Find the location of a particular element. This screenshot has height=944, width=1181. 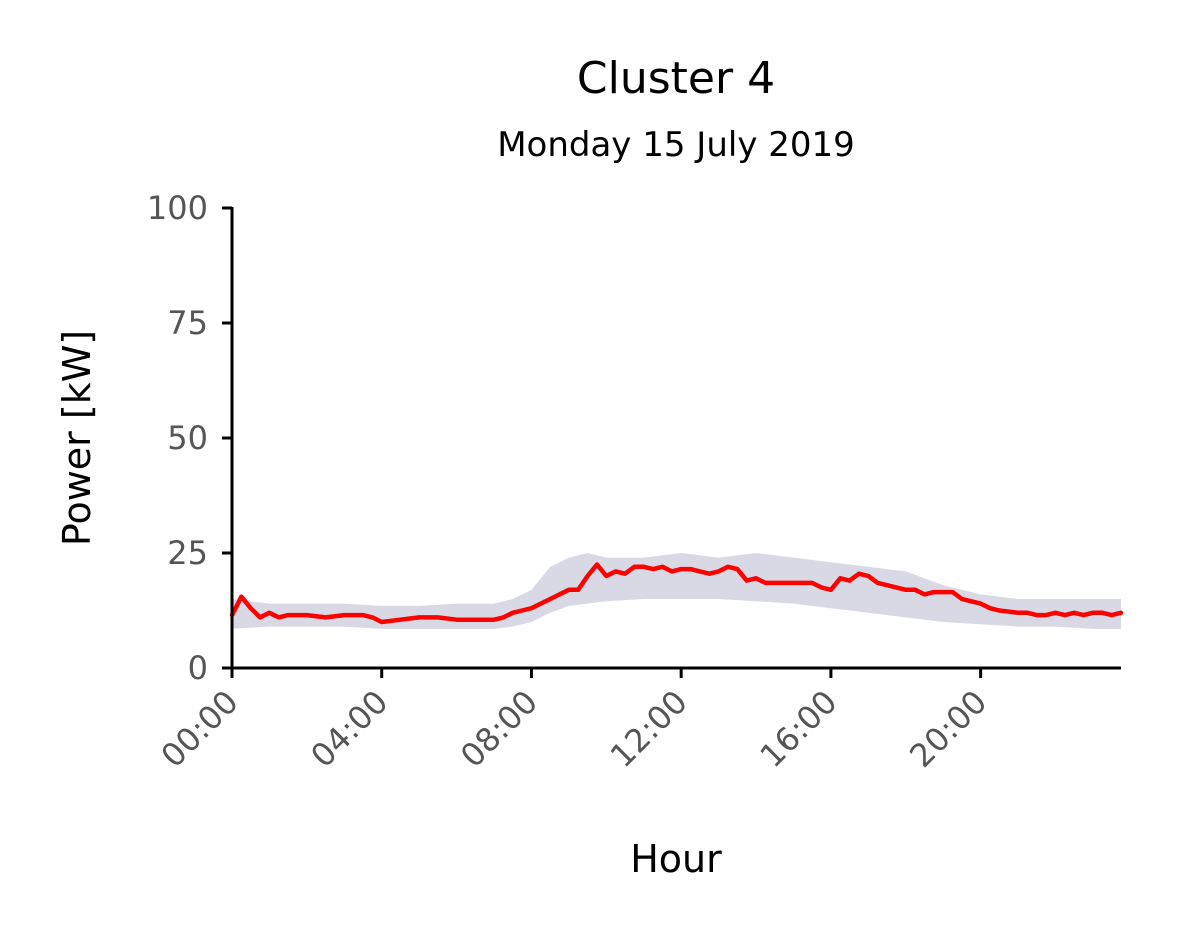

chart-subtitle: Monday 15 July 2019 is located at coordinates (676, 145).